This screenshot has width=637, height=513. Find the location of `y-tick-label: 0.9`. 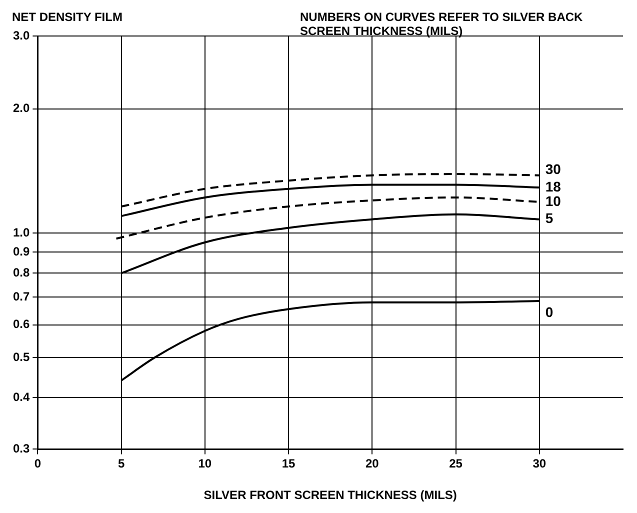

y-tick-label: 0.9 is located at coordinates (21, 251).